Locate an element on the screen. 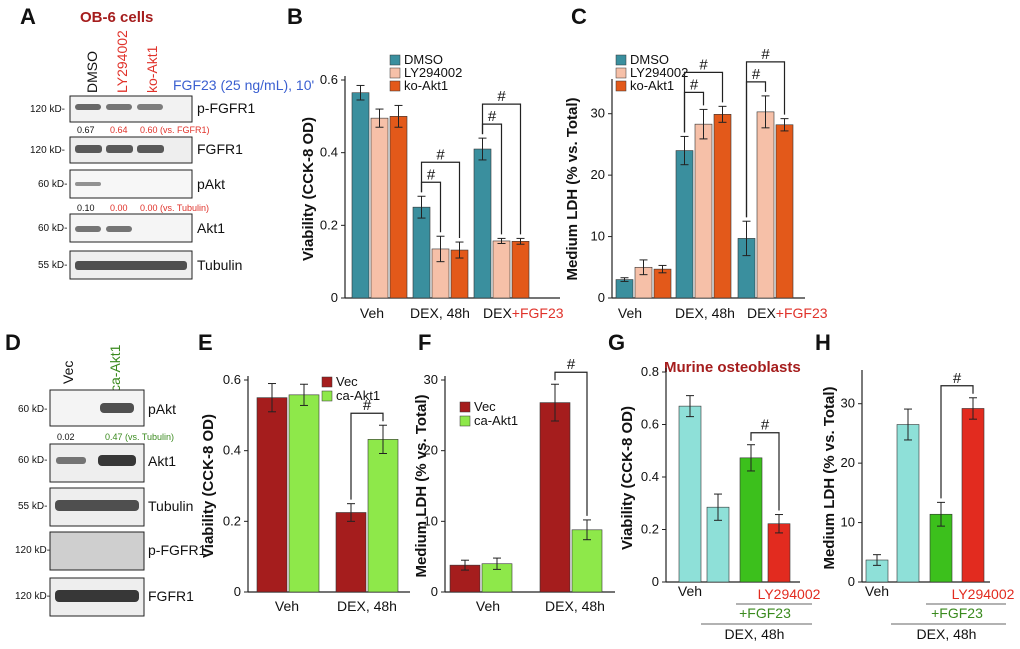 The width and height of the screenshot is (1020, 649). blot-d-pakt: 60 kD- pAkt is located at coordinates (97, 408).